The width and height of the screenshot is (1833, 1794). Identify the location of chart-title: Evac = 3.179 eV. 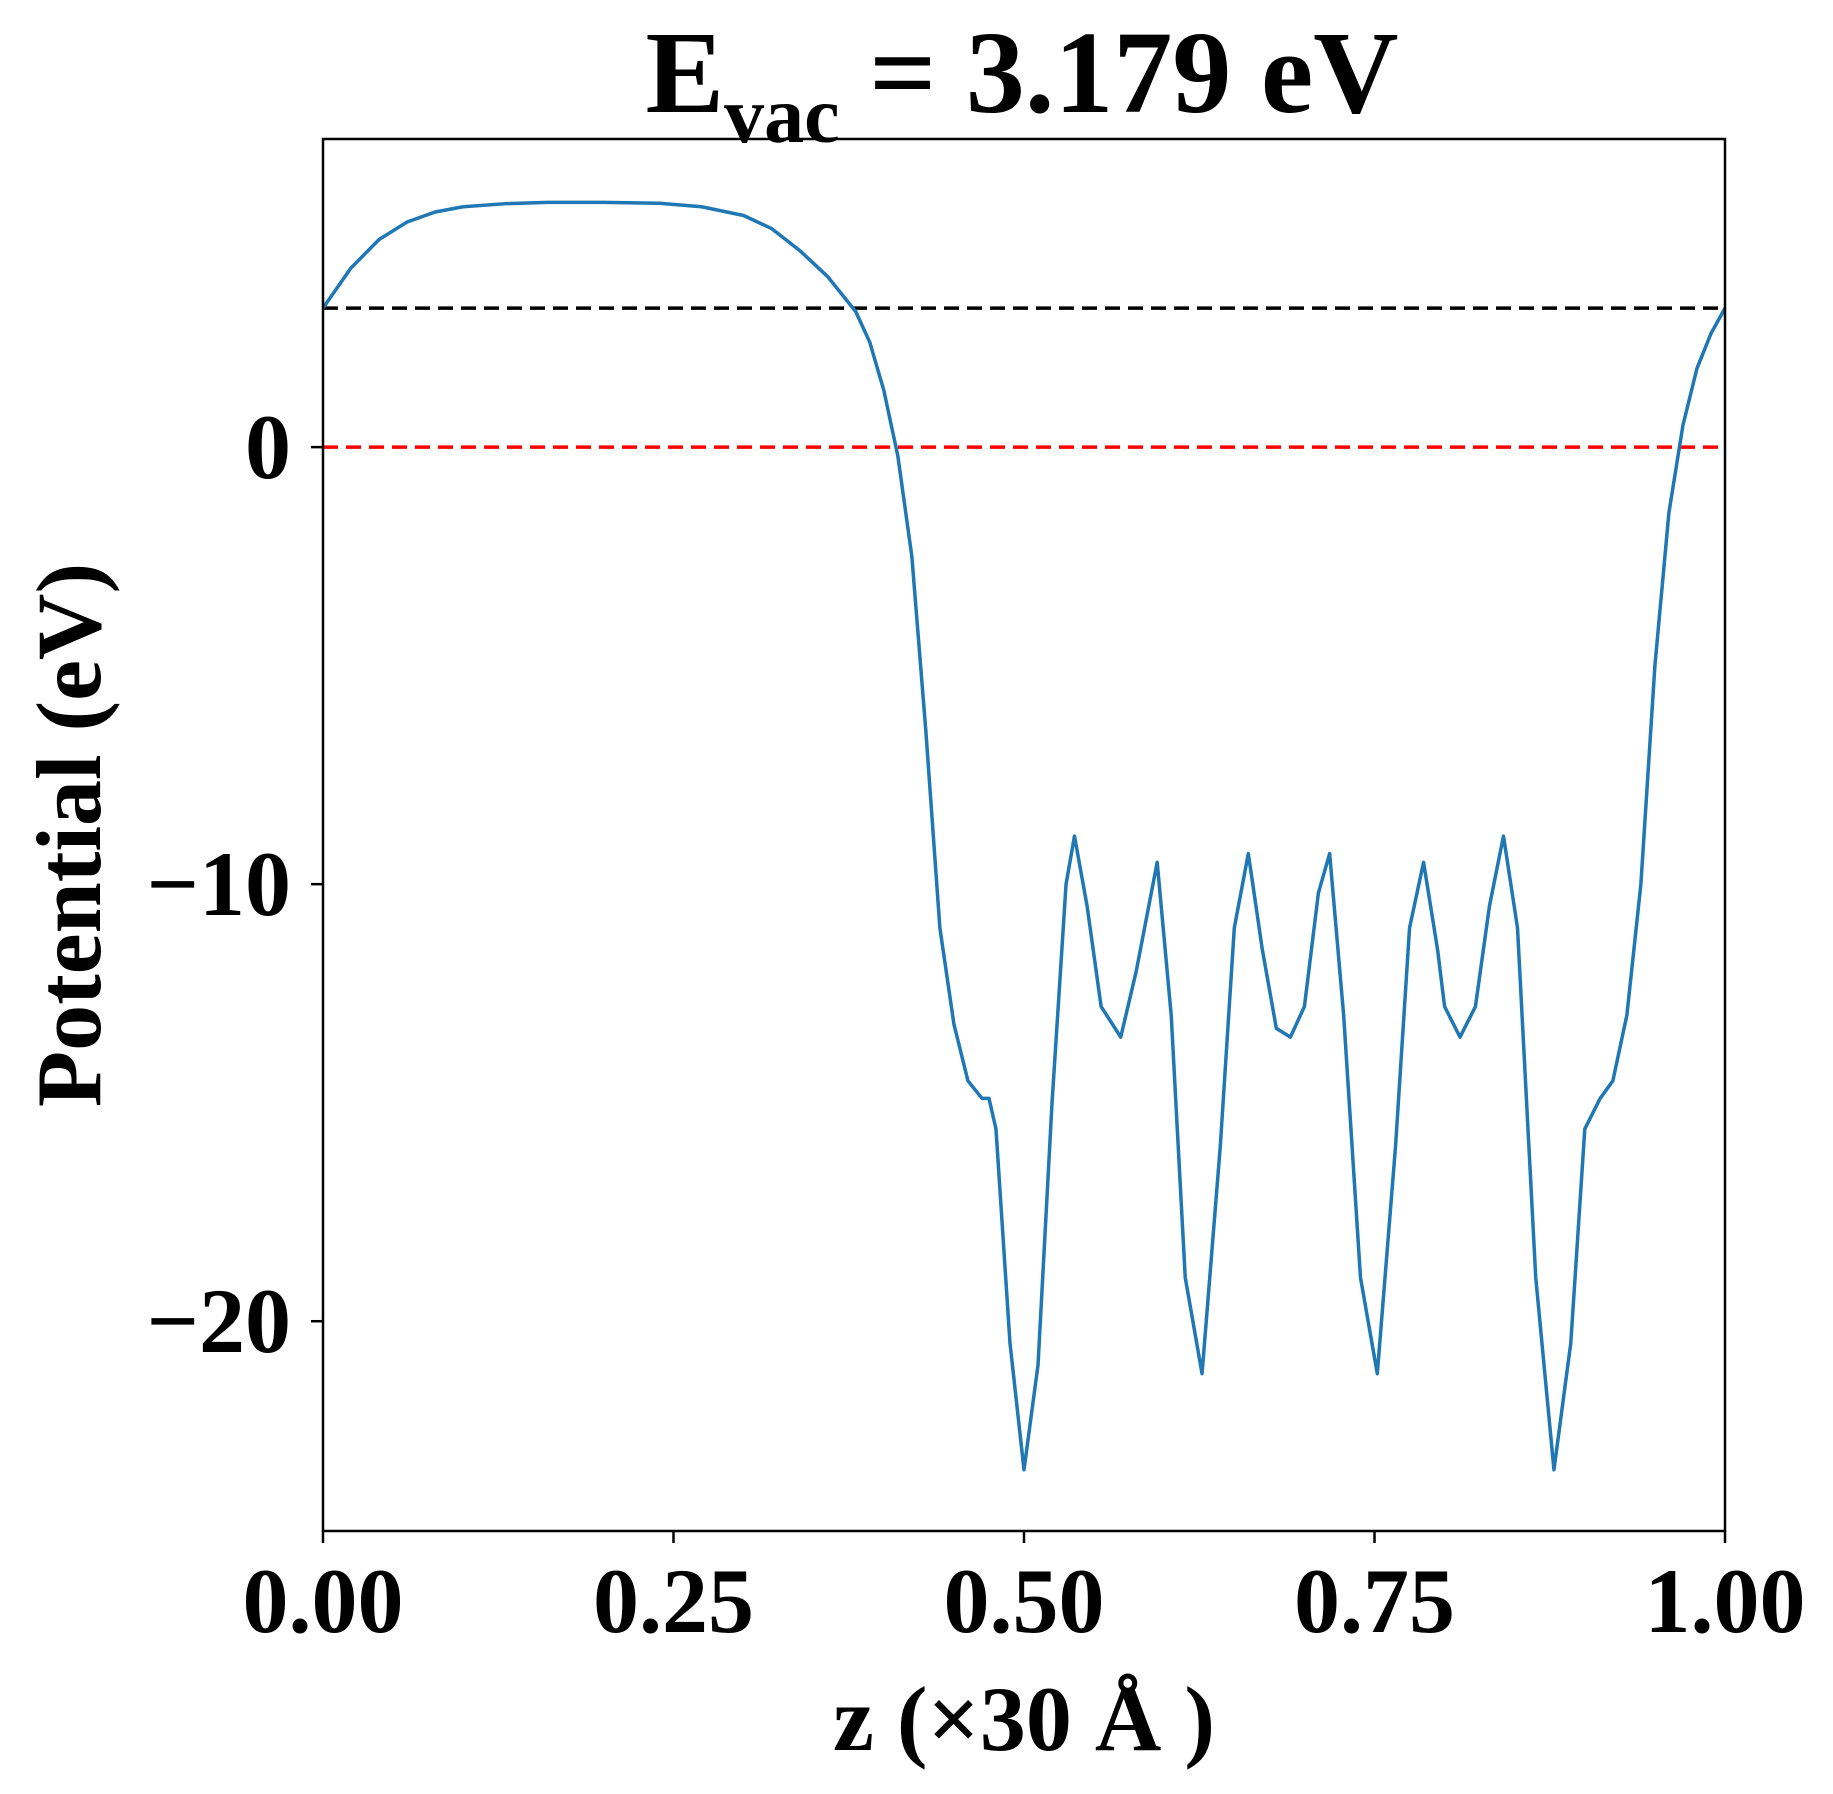
(1021, 83).